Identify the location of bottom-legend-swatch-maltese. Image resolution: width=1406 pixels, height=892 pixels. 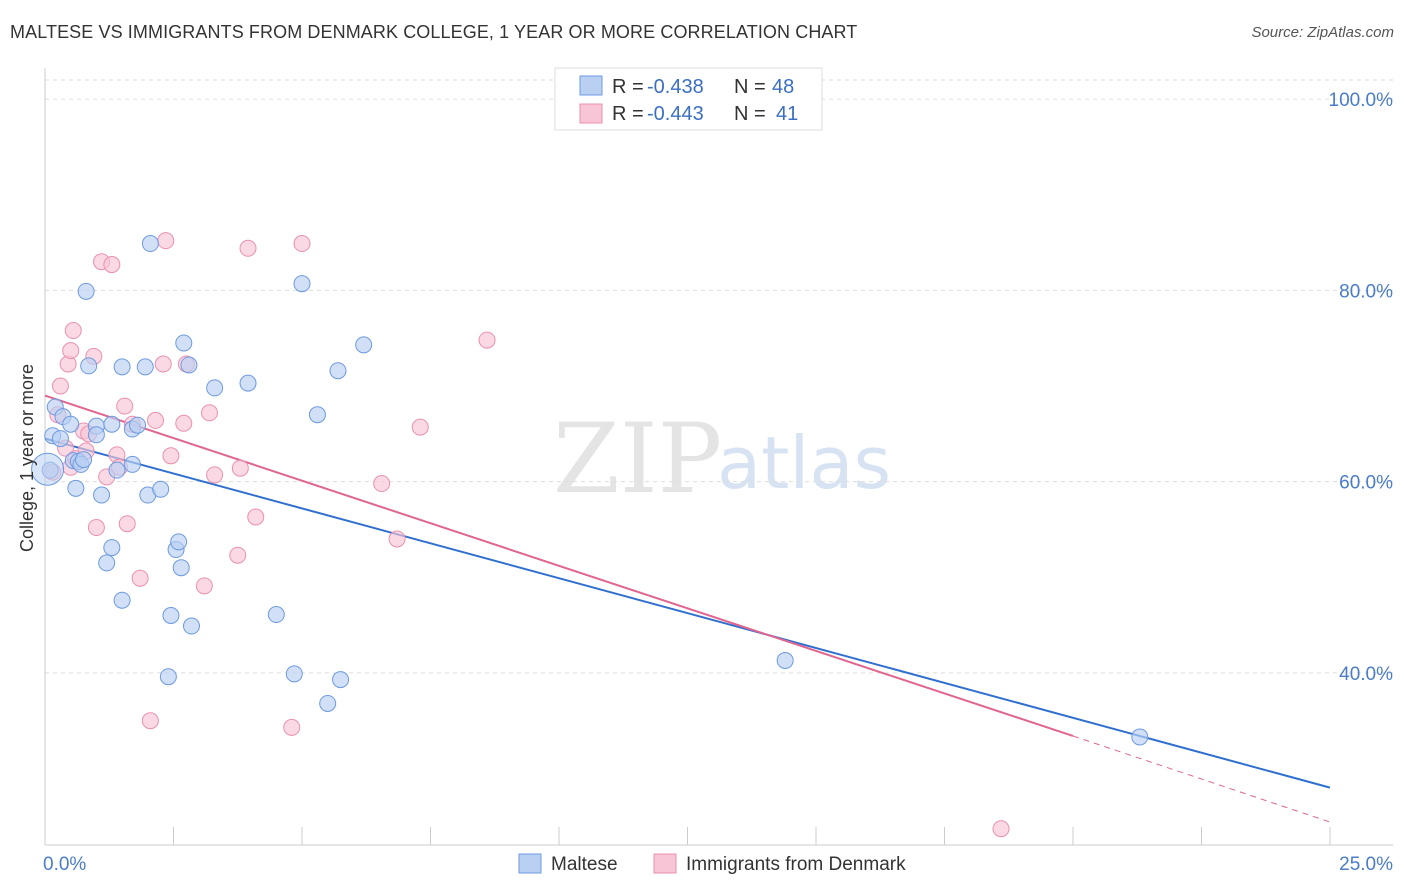
(530, 863).